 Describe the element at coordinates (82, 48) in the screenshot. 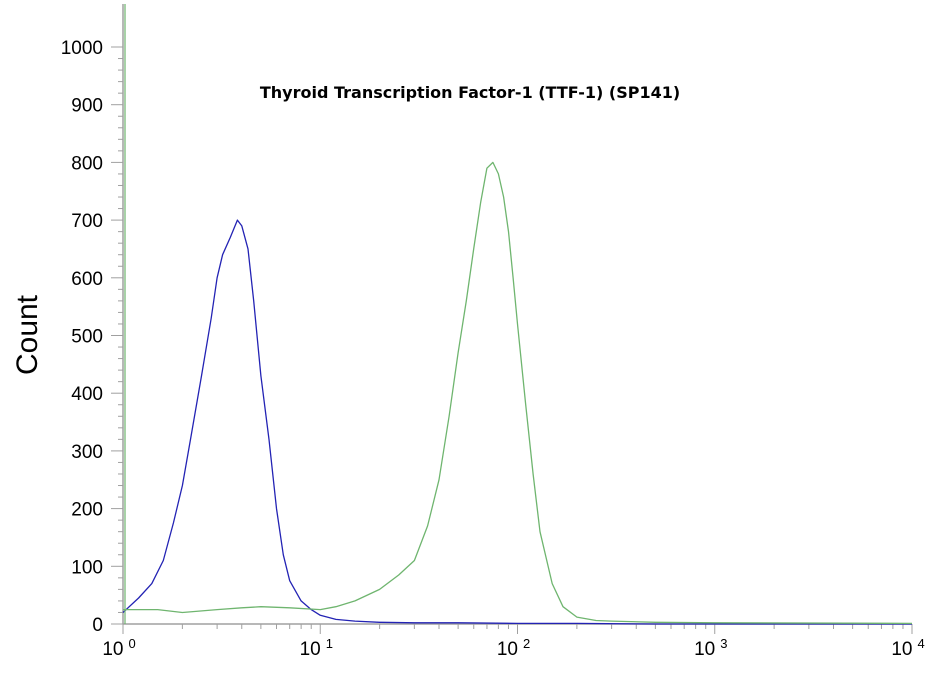

I see `y-tick-label: 1000` at that location.